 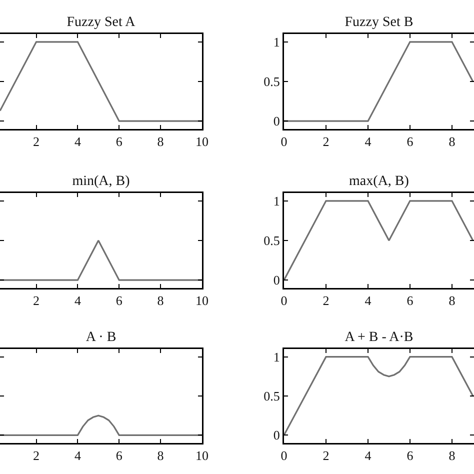 I want to click on chart-title: min(A, B), so click(x=101, y=181).